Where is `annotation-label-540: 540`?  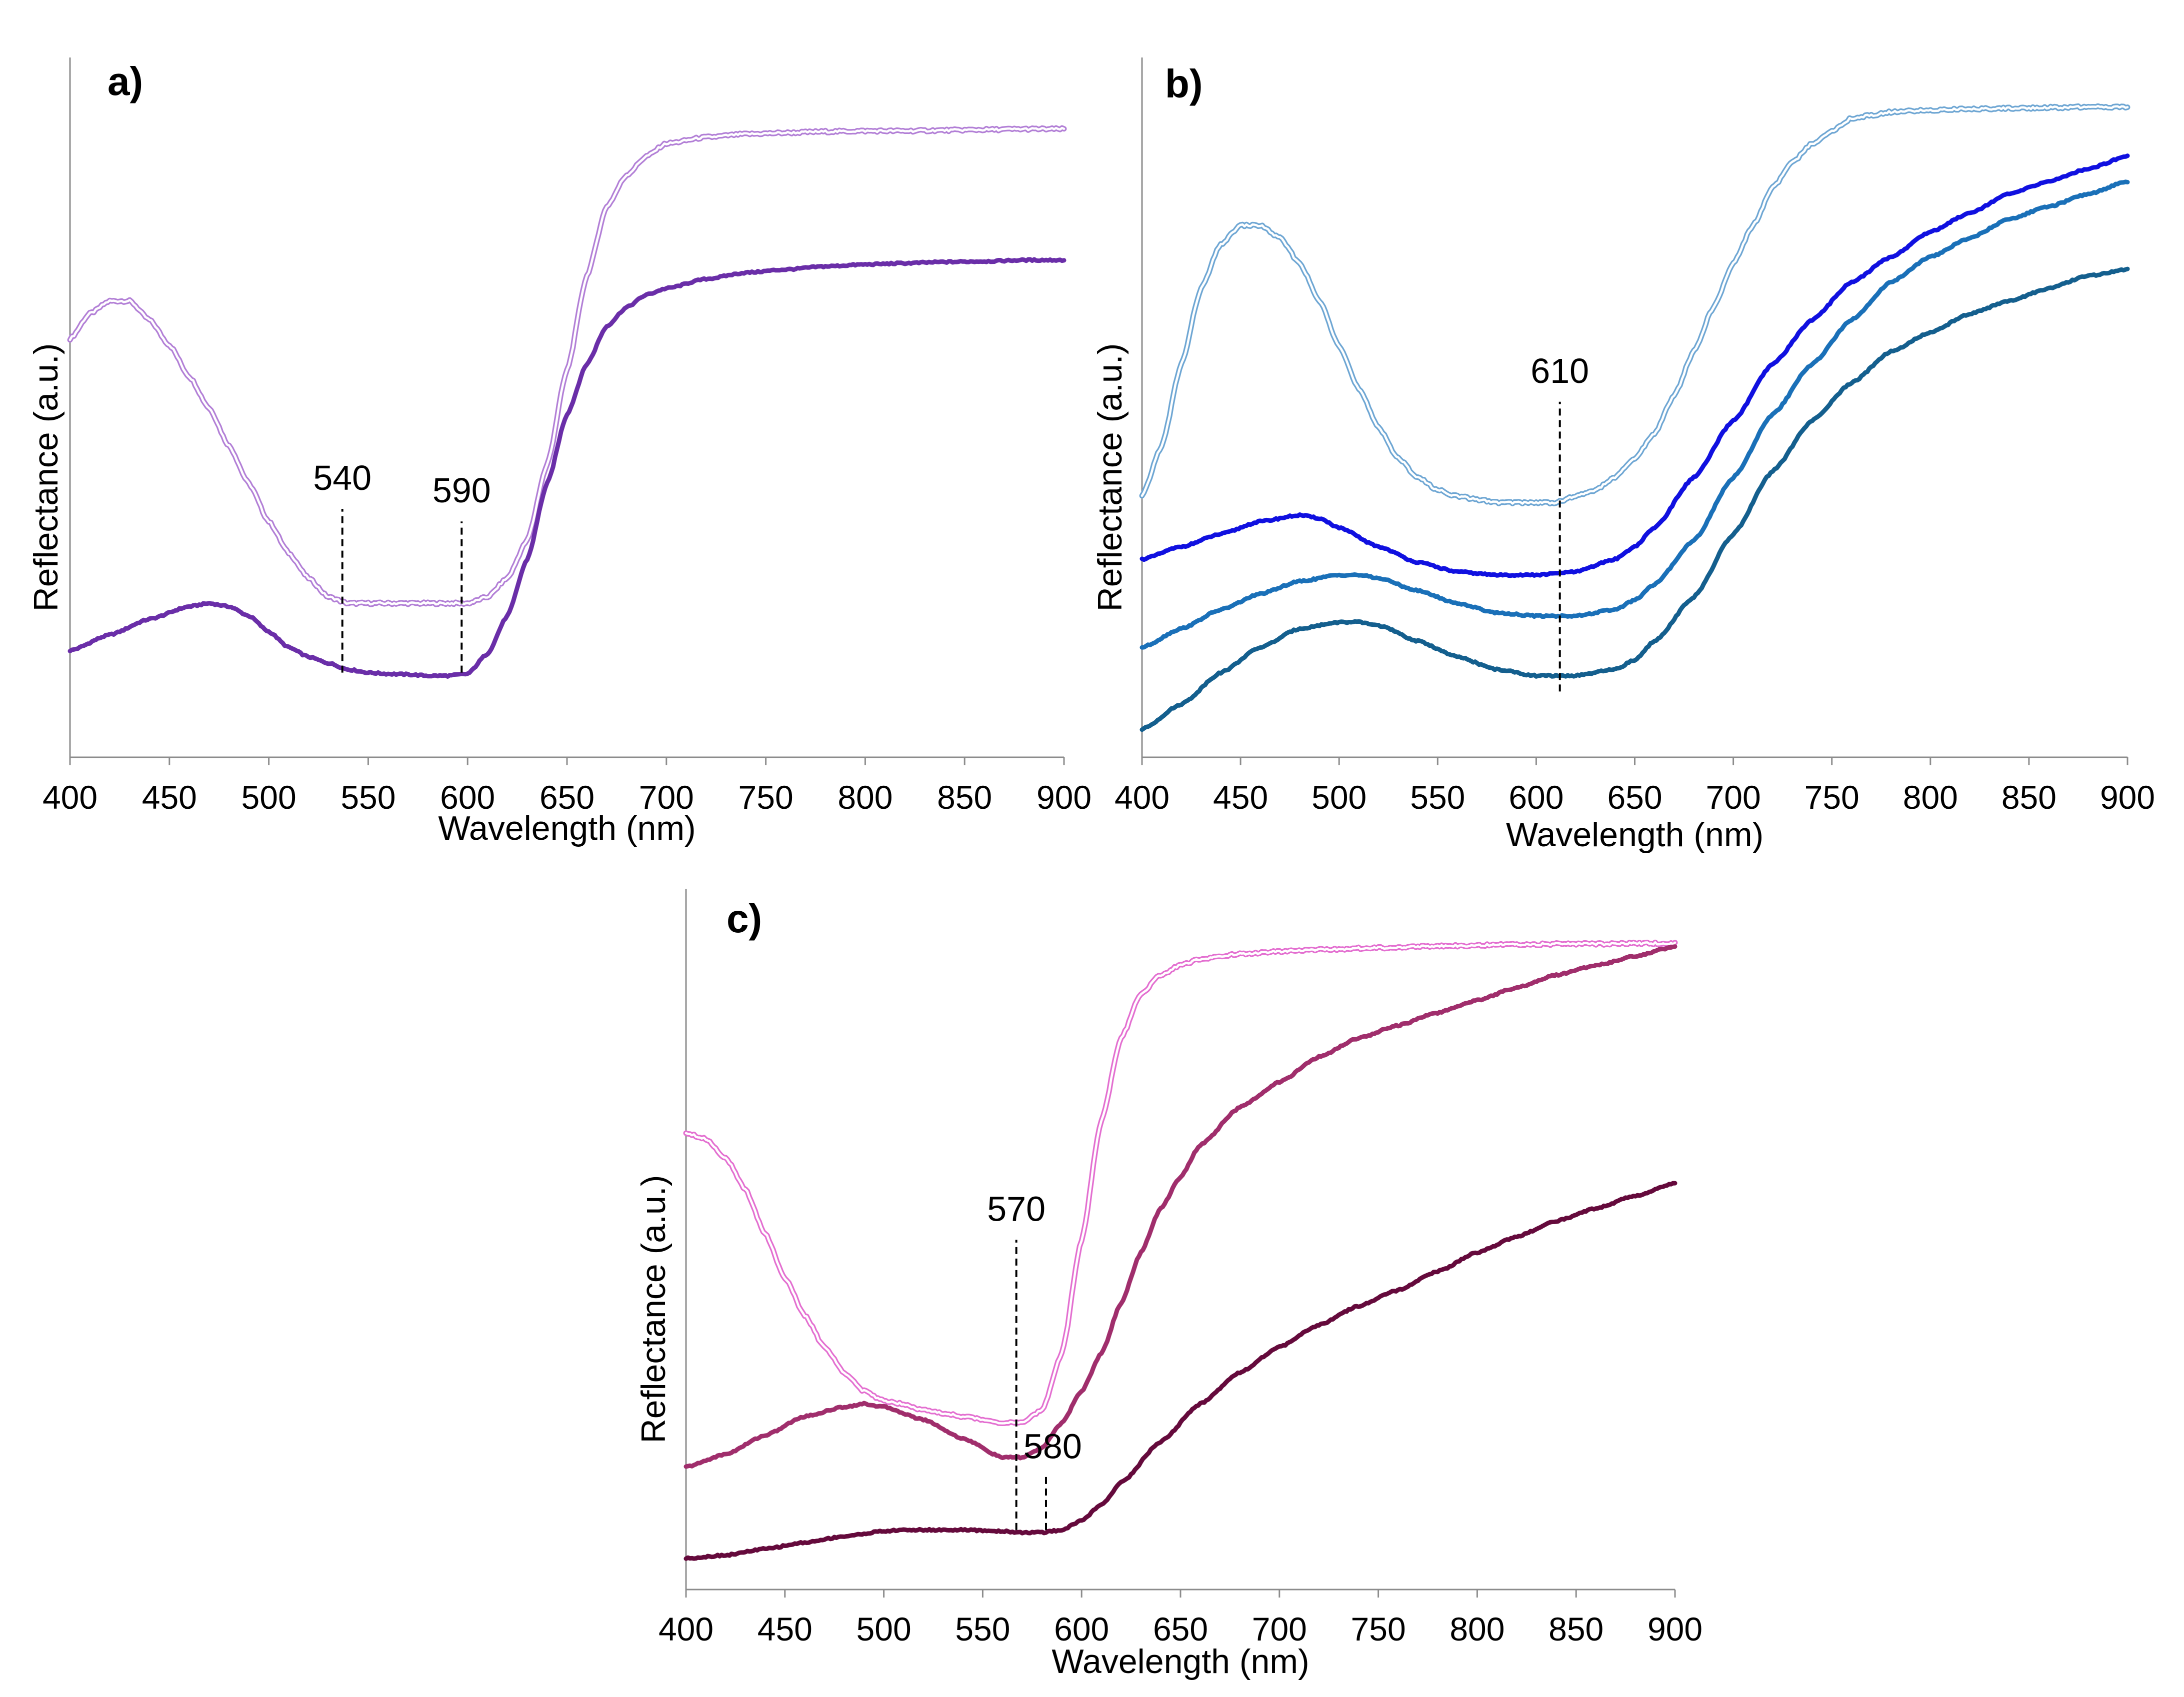 annotation-label-540: 540 is located at coordinates (342, 478).